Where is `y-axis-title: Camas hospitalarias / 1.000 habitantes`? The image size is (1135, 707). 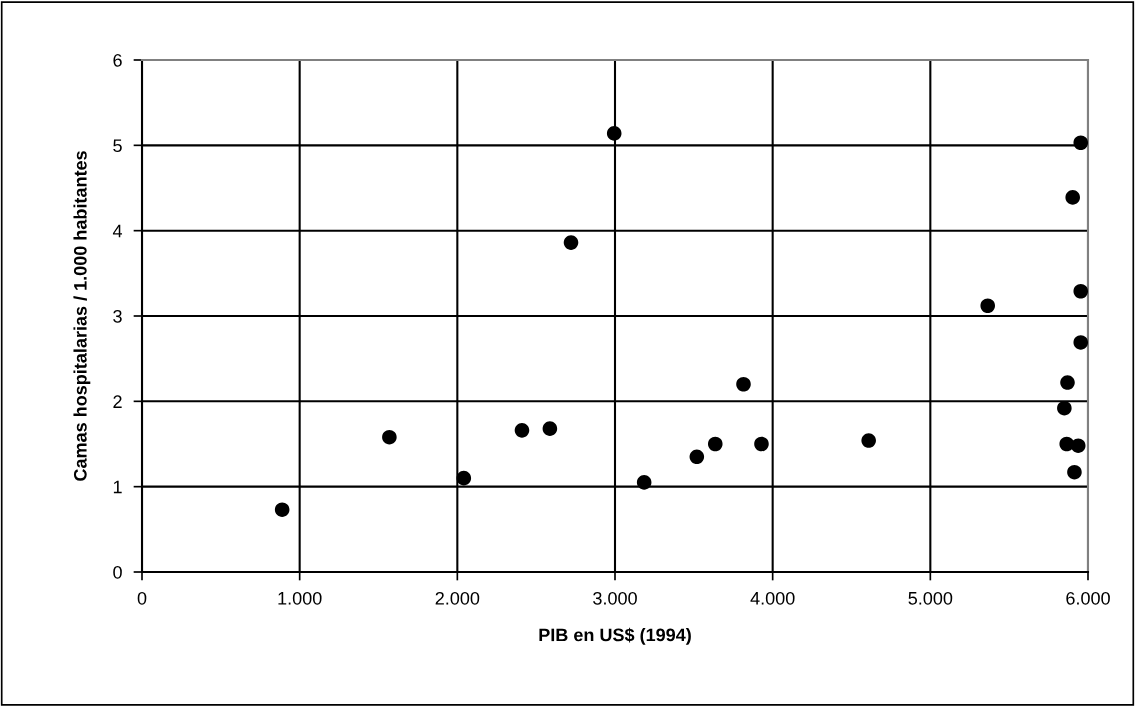
y-axis-title: Camas hospitalarias / 1.000 habitantes is located at coordinates (82, 316).